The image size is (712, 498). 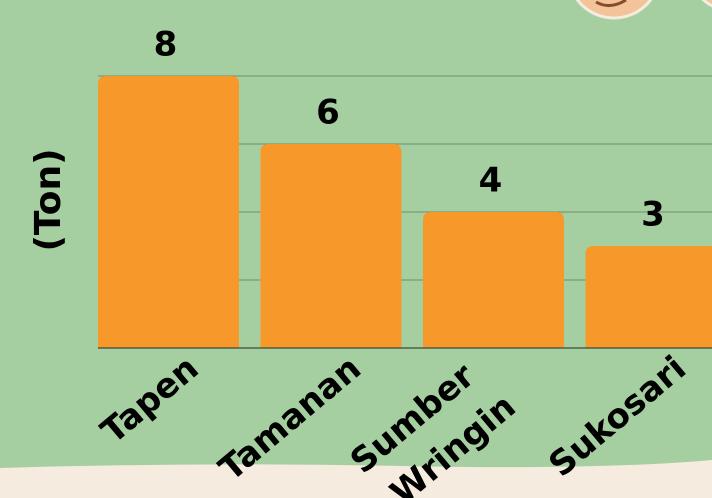 I want to click on value-label: 8, so click(x=166, y=45).